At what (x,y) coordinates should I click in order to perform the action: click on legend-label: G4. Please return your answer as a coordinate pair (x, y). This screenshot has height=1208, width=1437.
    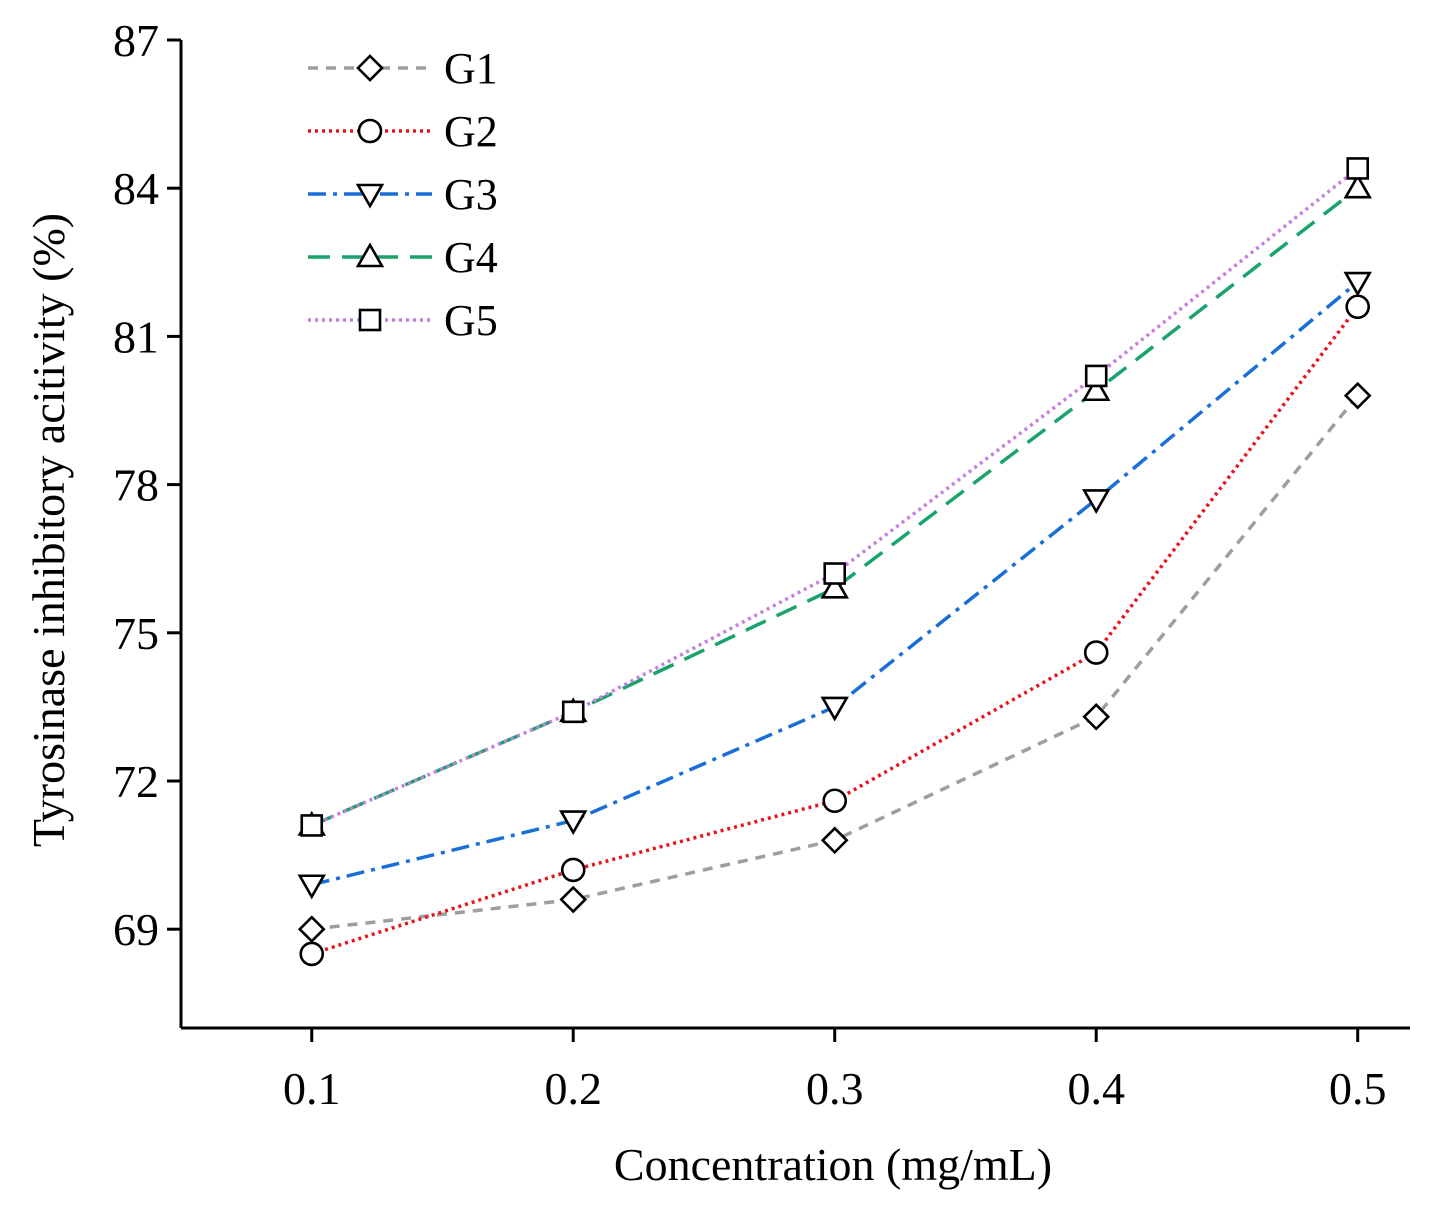
    Looking at the image, I should click on (471, 257).